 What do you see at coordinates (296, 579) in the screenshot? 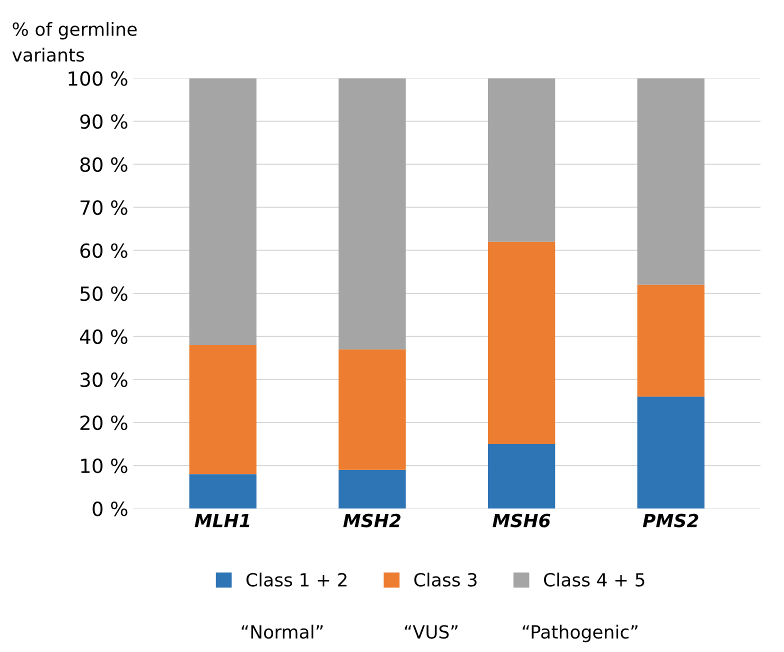
I see `legend-label: Class 1 + 2` at bounding box center [296, 579].